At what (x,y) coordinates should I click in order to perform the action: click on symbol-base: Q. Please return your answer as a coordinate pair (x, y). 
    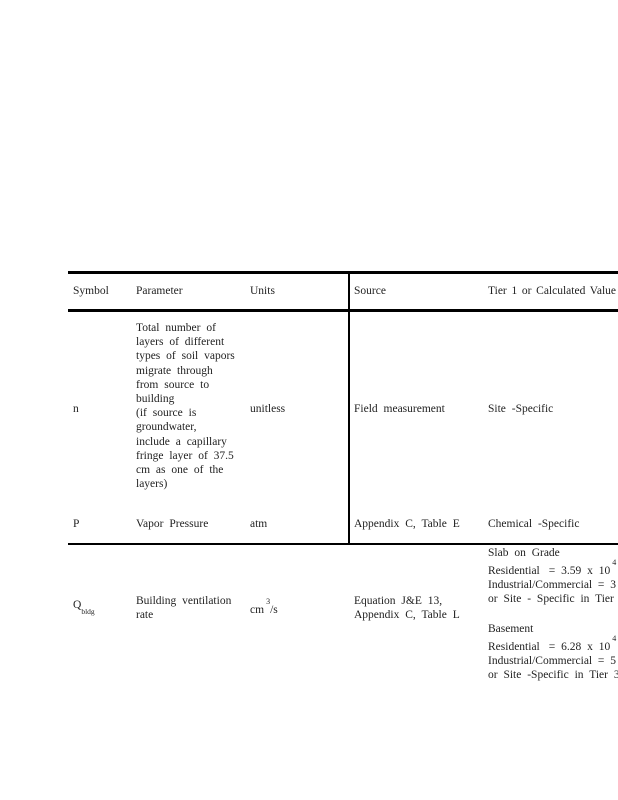
    Looking at the image, I should click on (77, 605).